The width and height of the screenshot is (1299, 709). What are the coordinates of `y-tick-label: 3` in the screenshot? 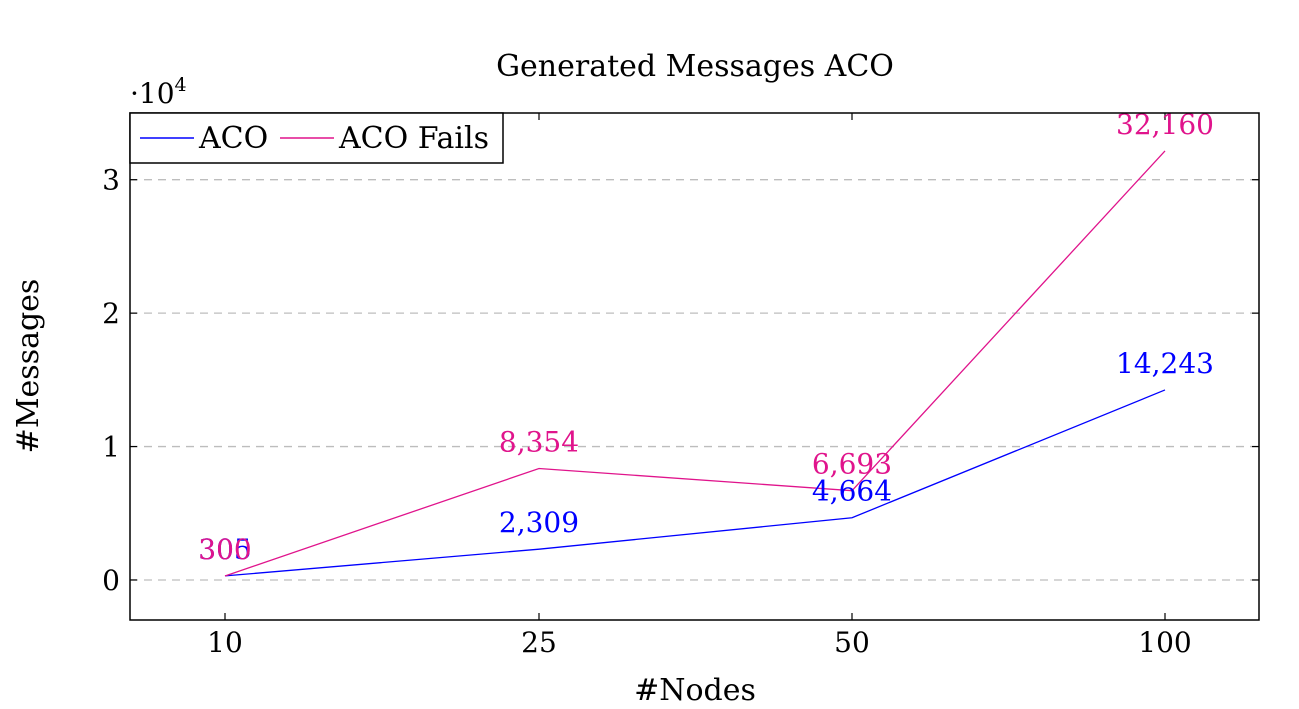 It's located at (111, 180).